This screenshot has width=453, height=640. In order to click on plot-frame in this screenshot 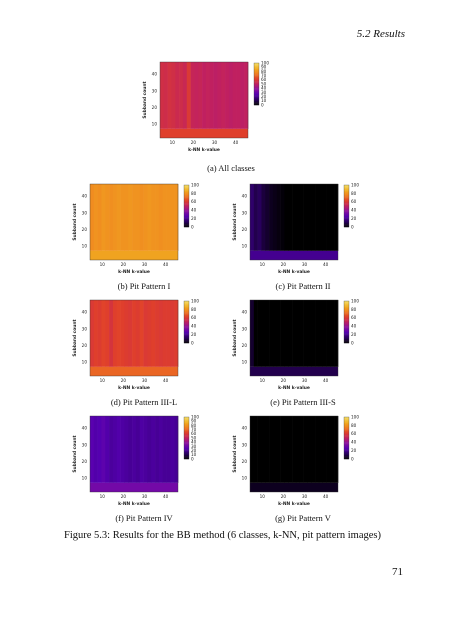, I will do `click(294, 338)`.